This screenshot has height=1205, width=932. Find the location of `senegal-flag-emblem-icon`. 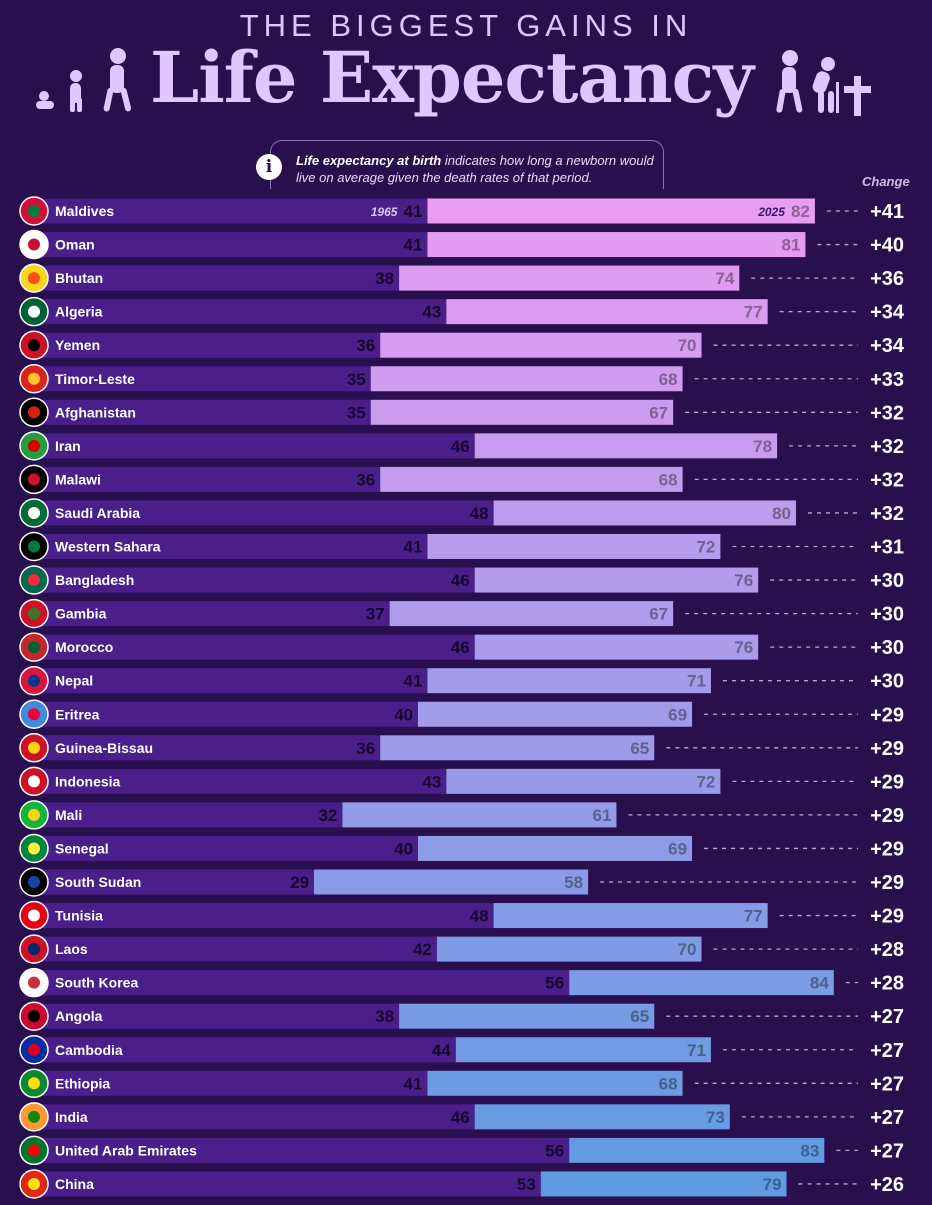

senegal-flag-emblem-icon is located at coordinates (34, 848).